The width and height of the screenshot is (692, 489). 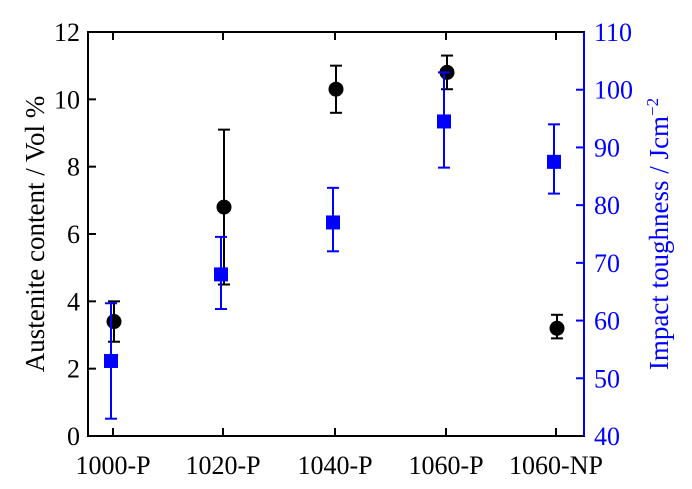 I want to click on right-tick-label: 80, so click(x=607, y=205).